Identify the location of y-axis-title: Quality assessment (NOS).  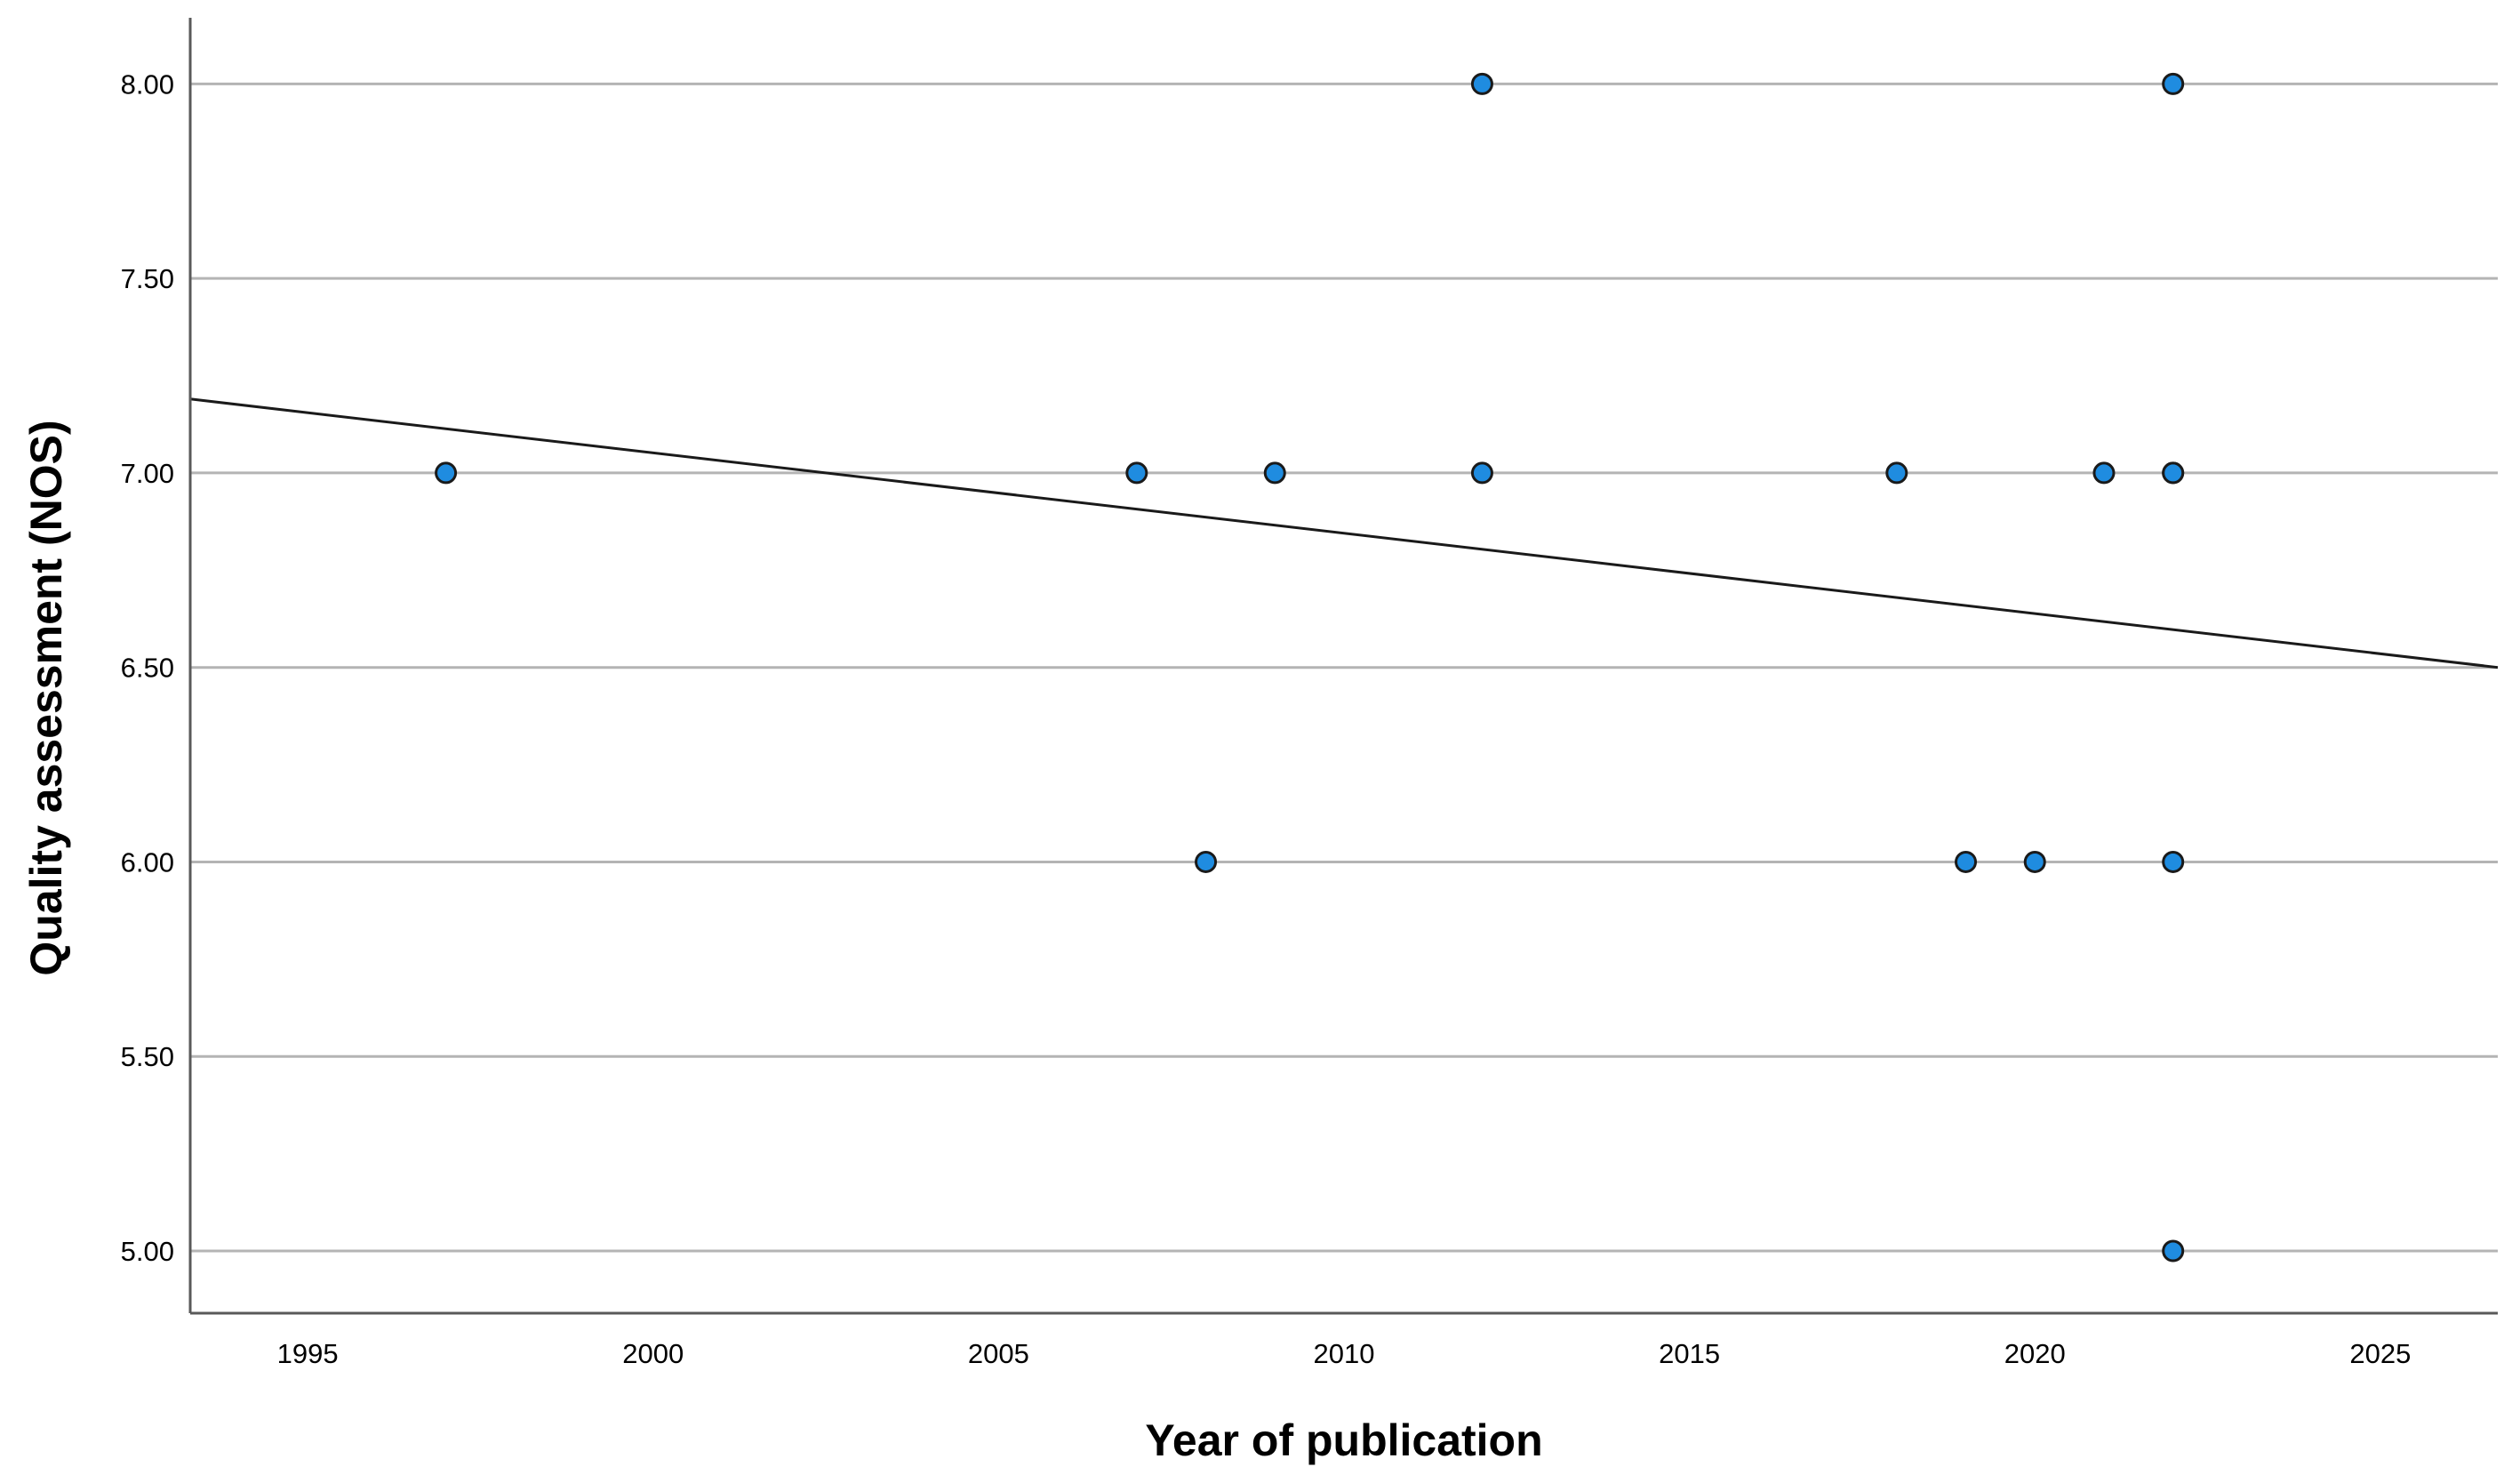
(46, 697).